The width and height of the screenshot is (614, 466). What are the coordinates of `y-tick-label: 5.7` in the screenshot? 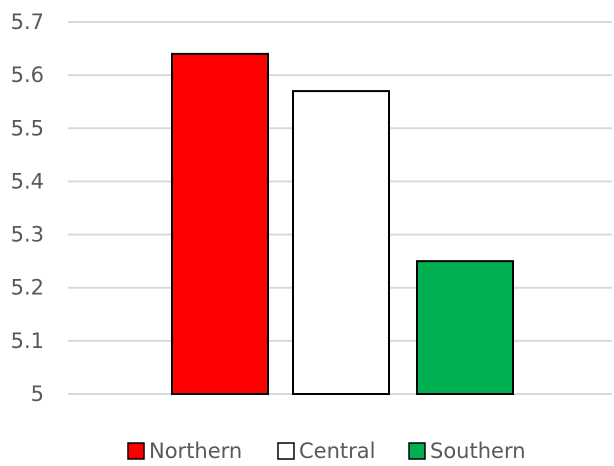 It's located at (27, 22).